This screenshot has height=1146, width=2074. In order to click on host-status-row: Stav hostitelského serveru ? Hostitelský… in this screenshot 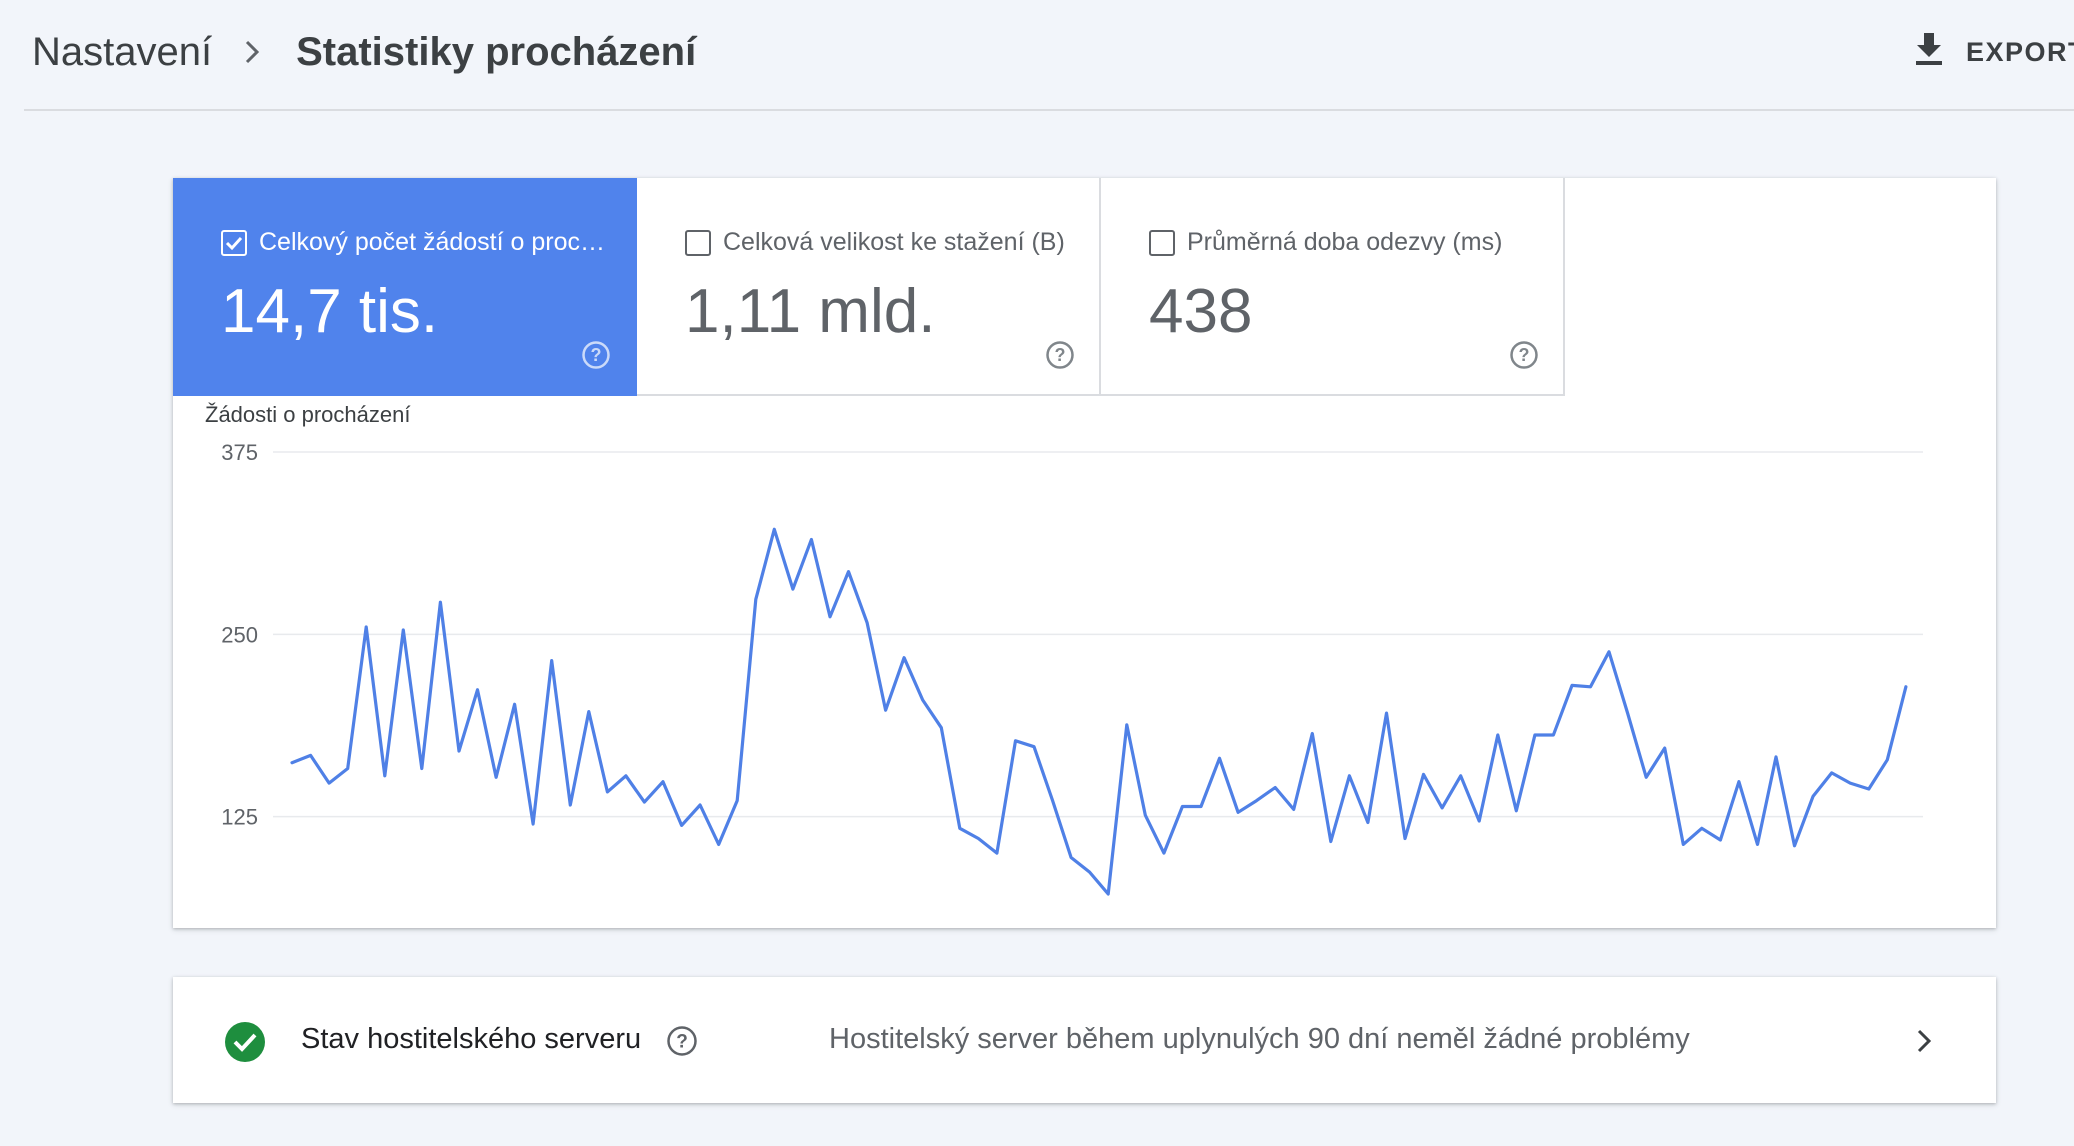, I will do `click(1084, 1040)`.